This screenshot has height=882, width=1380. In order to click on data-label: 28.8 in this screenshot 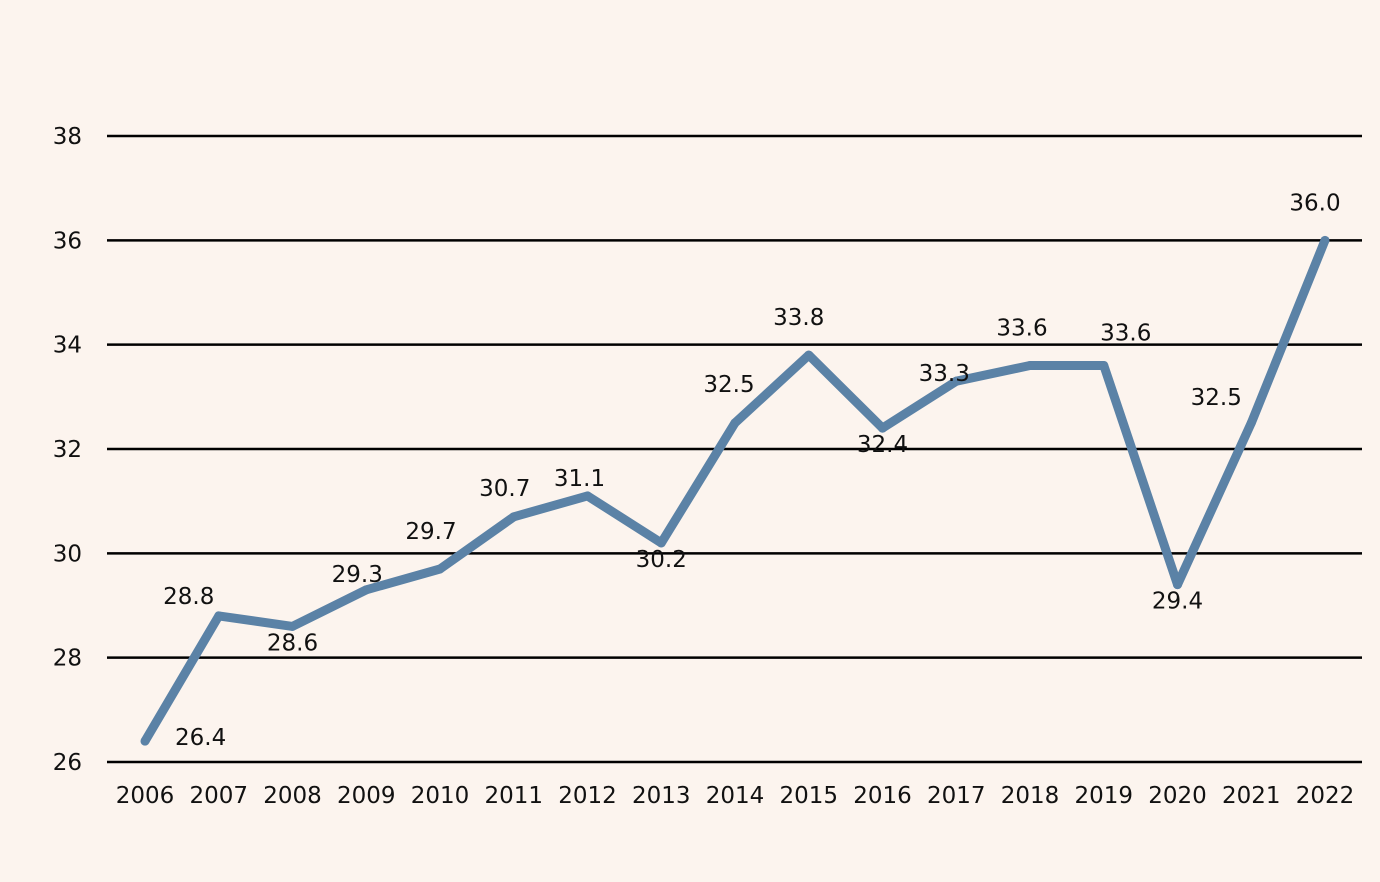, I will do `click(188, 597)`.